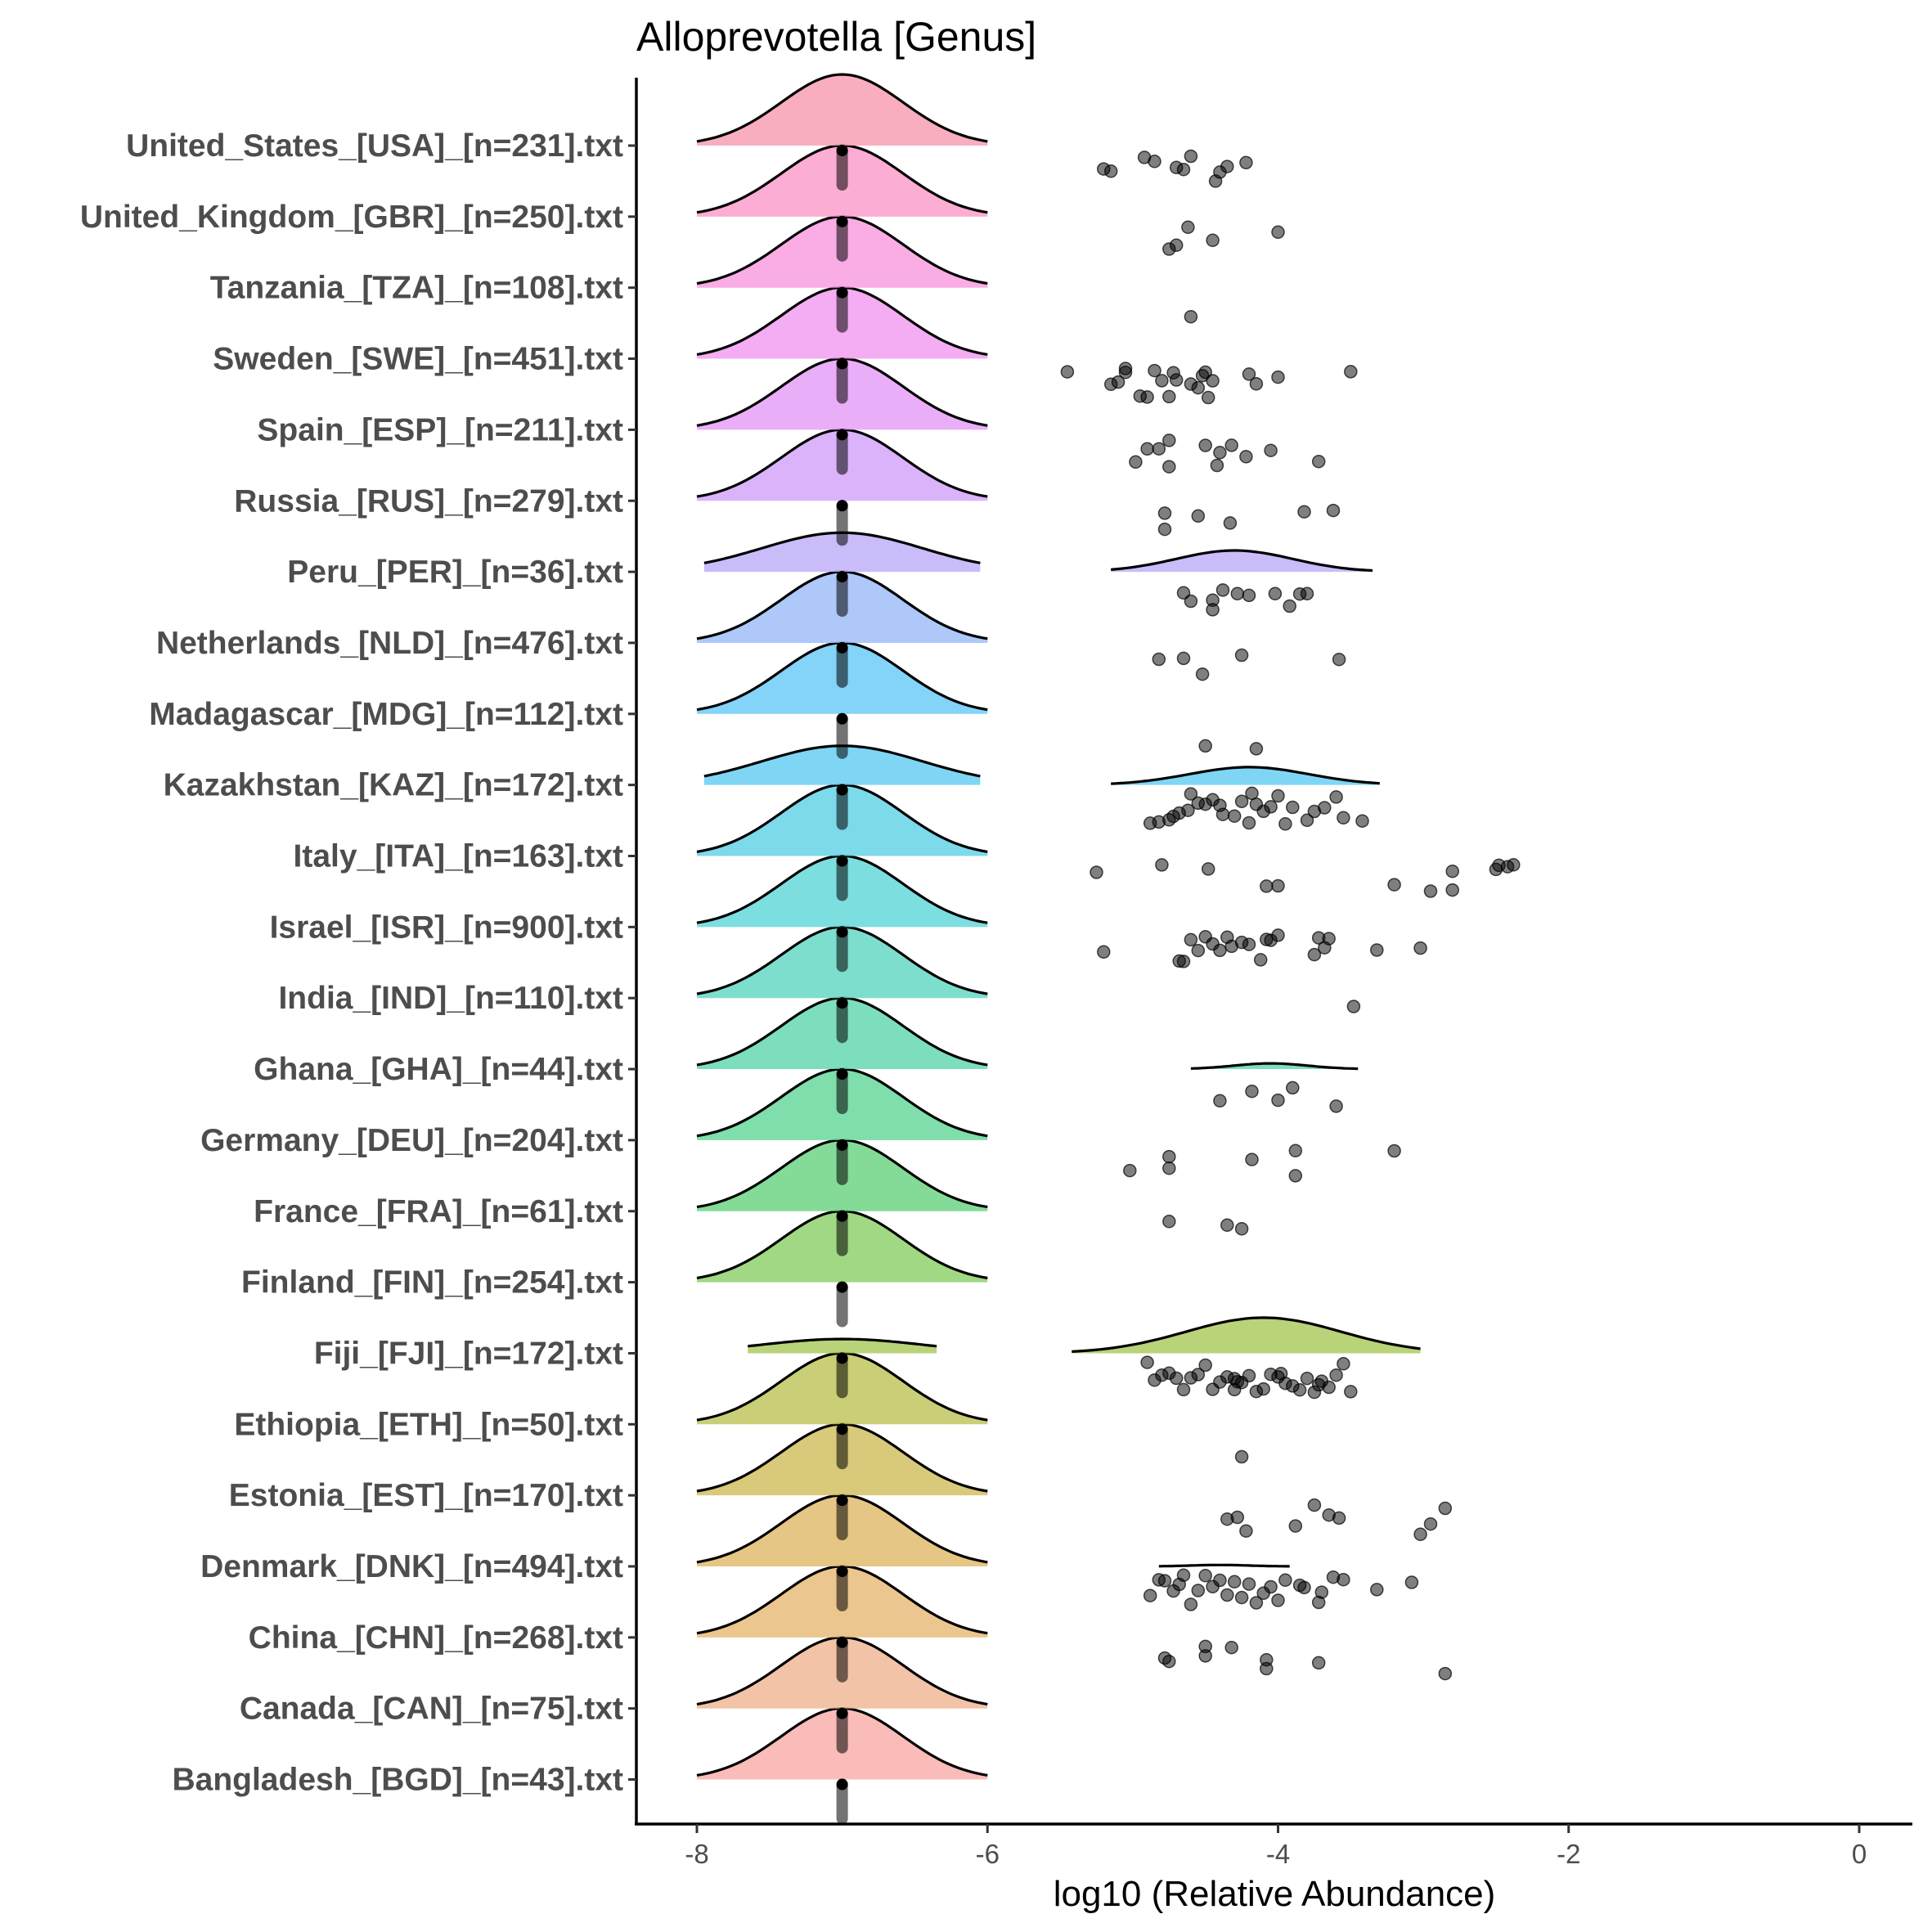 Image resolution: width=1932 pixels, height=1932 pixels. I want to click on y-tick-label: Estonia_[EST]_[n=170].txt, so click(426, 1495).